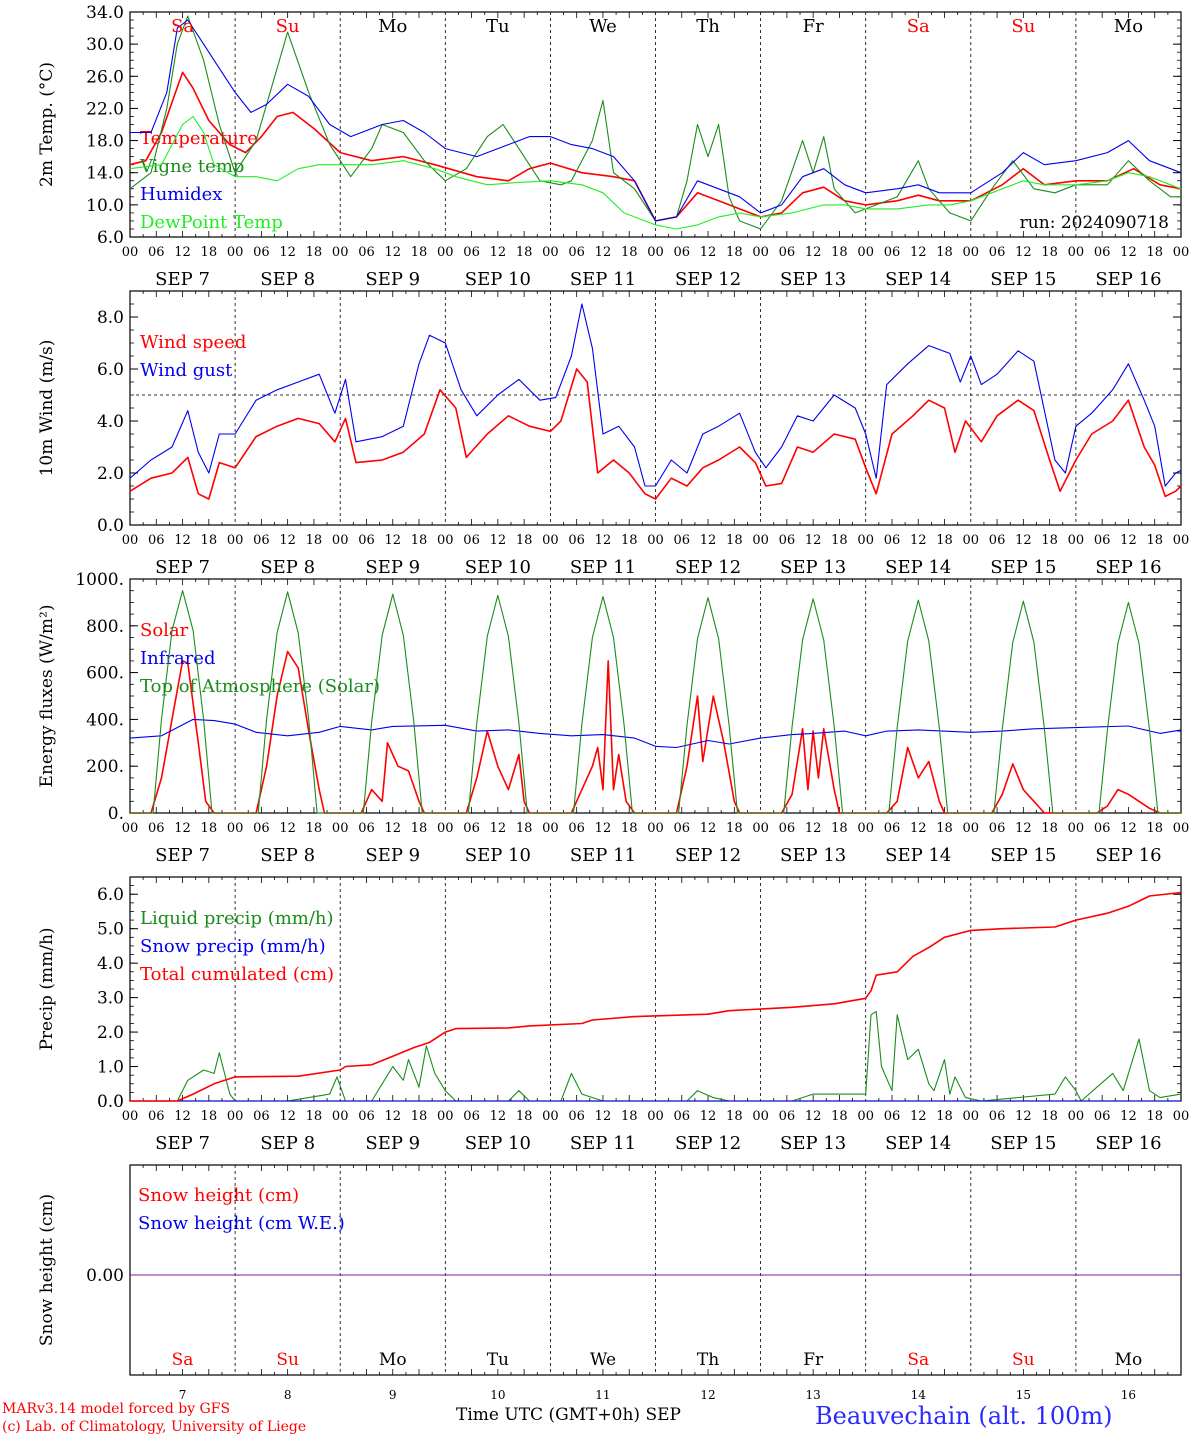 This screenshot has height=1440, width=1194. Describe the element at coordinates (105, 109) in the screenshot. I see `y-tick-label: 22.0` at that location.